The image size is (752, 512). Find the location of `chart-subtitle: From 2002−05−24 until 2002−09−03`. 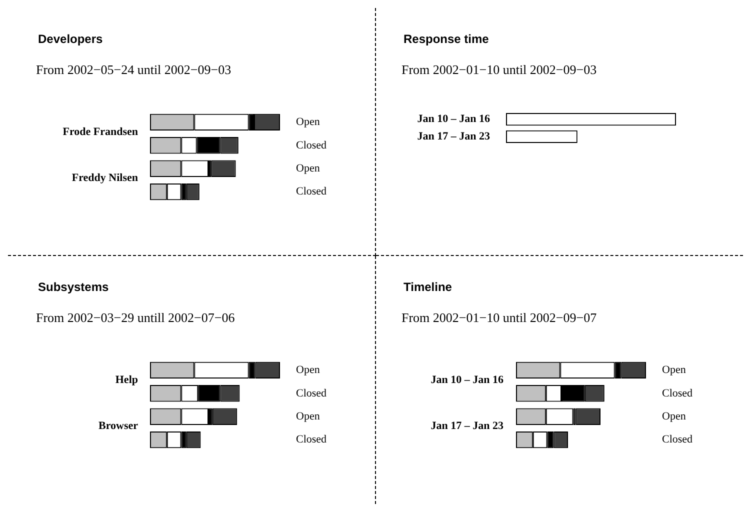

chart-subtitle: From 2002−05−24 until 2002−09−03 is located at coordinates (134, 70).